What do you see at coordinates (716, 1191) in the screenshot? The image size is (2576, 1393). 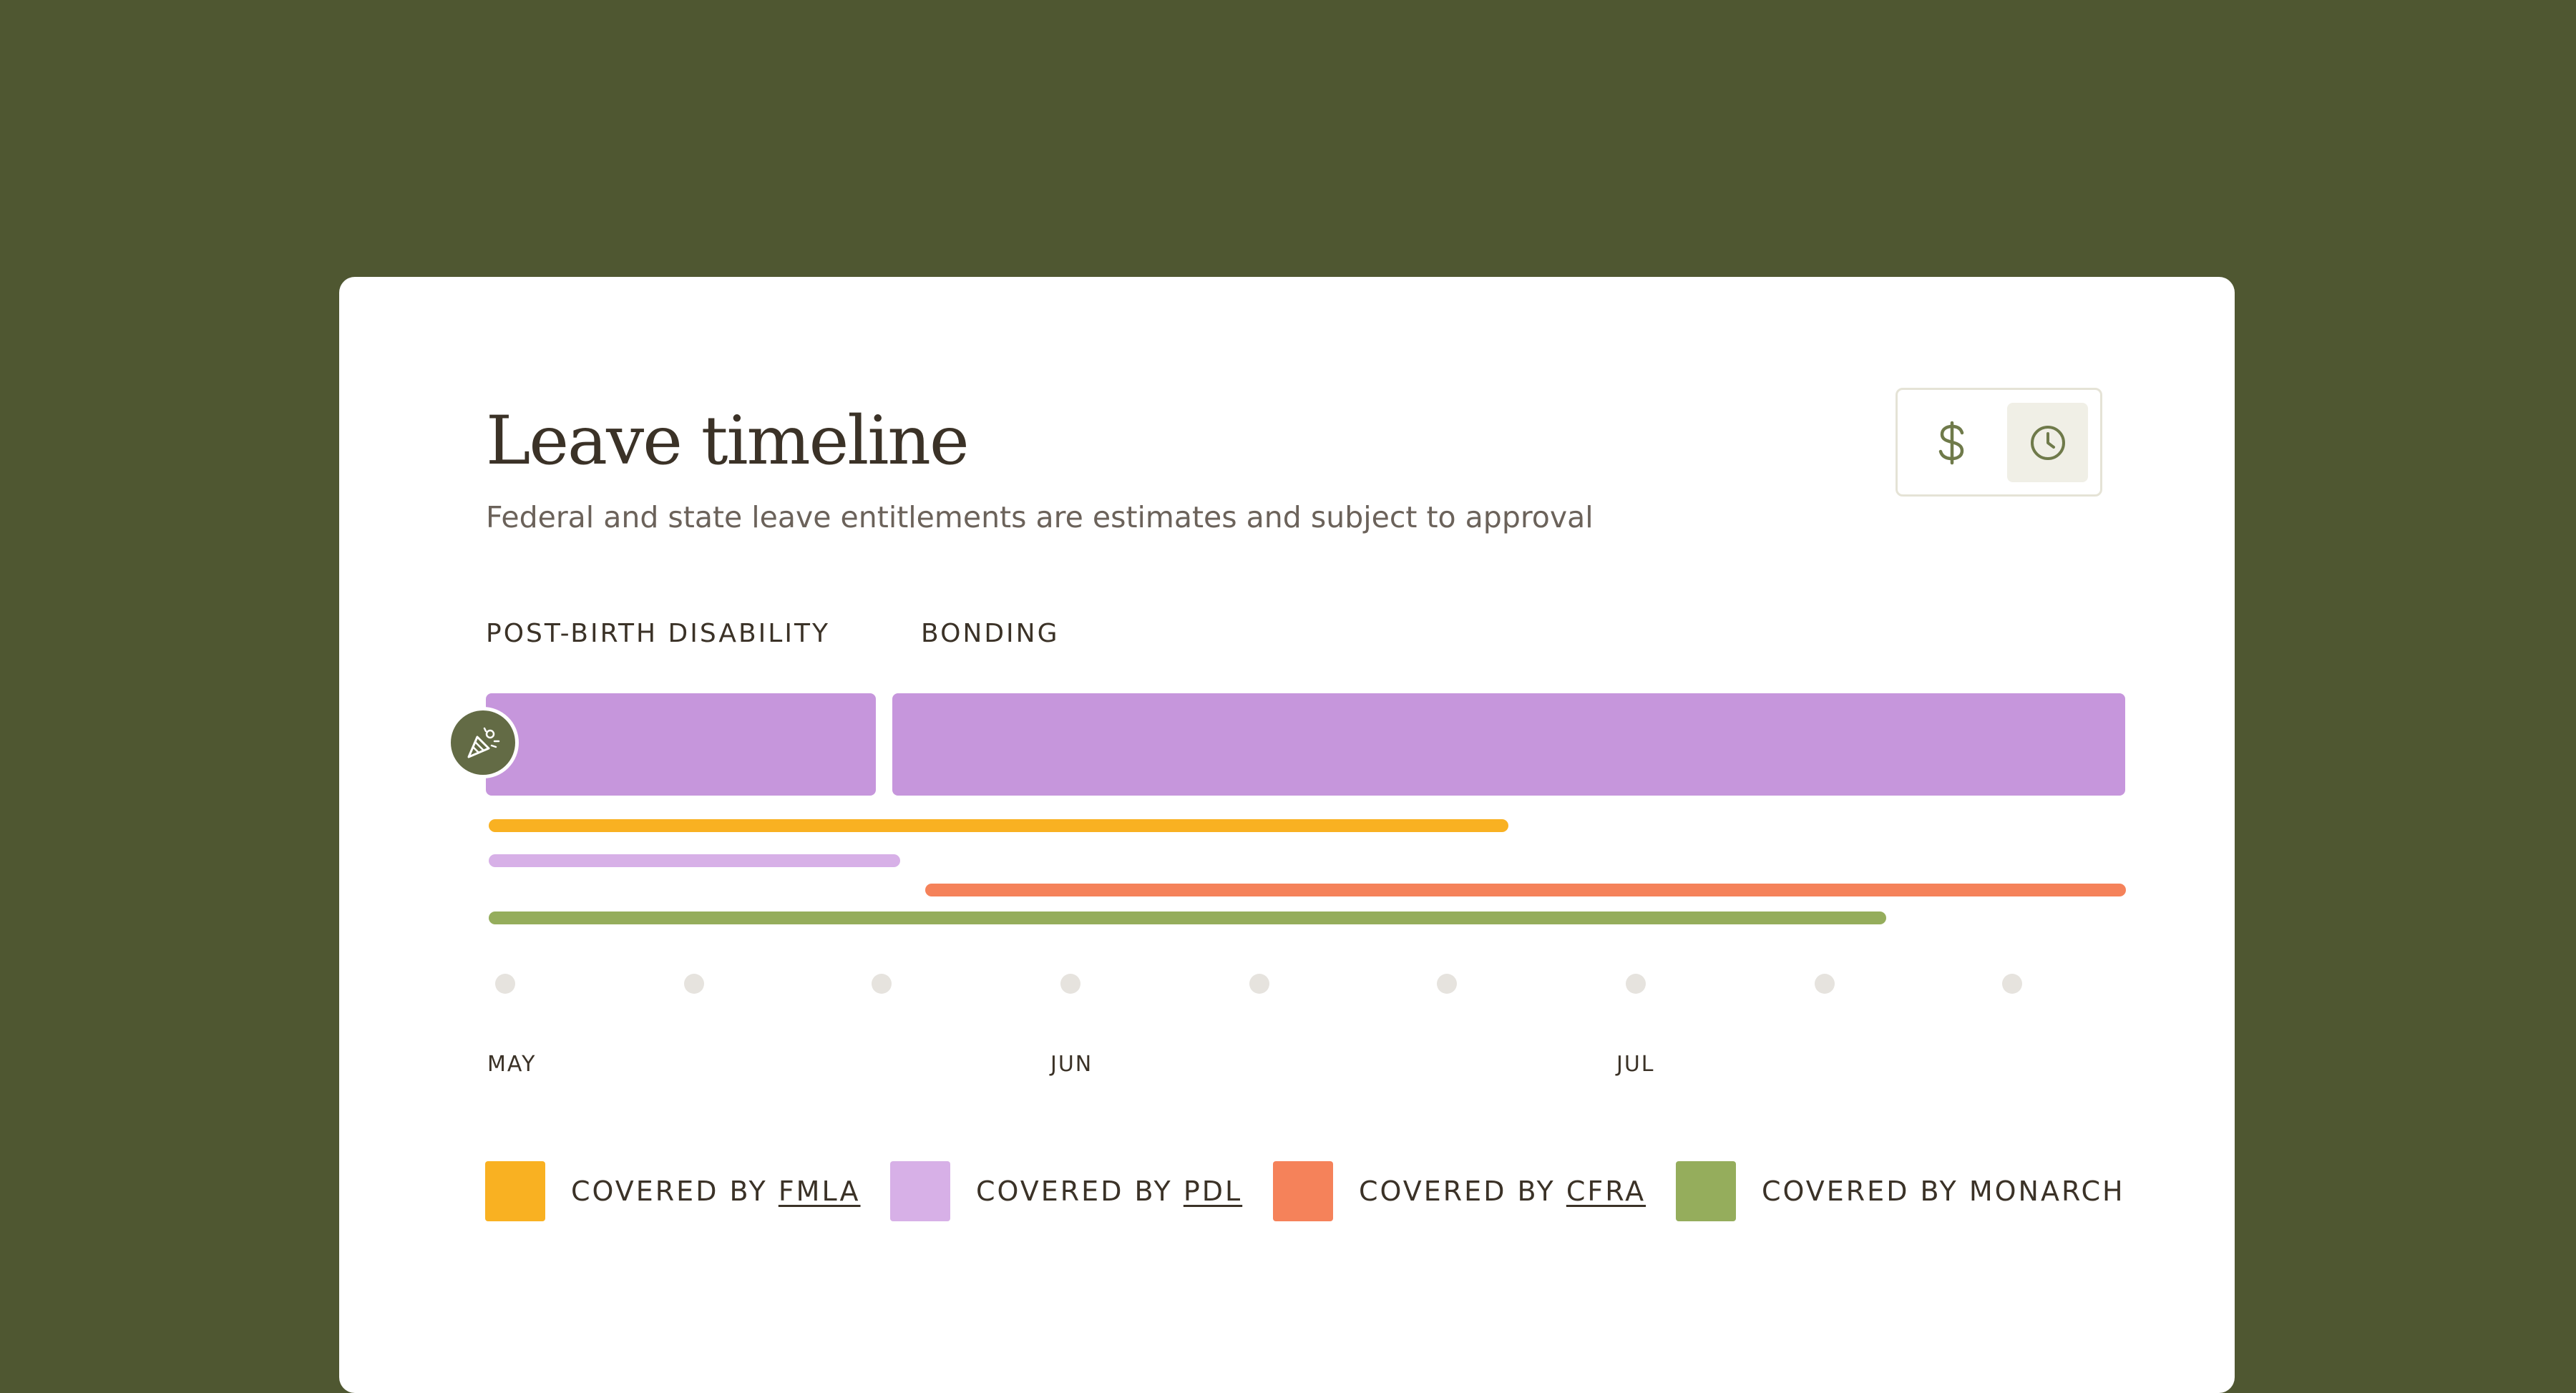 I see `legend-label: COVERED BY FMLA` at bounding box center [716, 1191].